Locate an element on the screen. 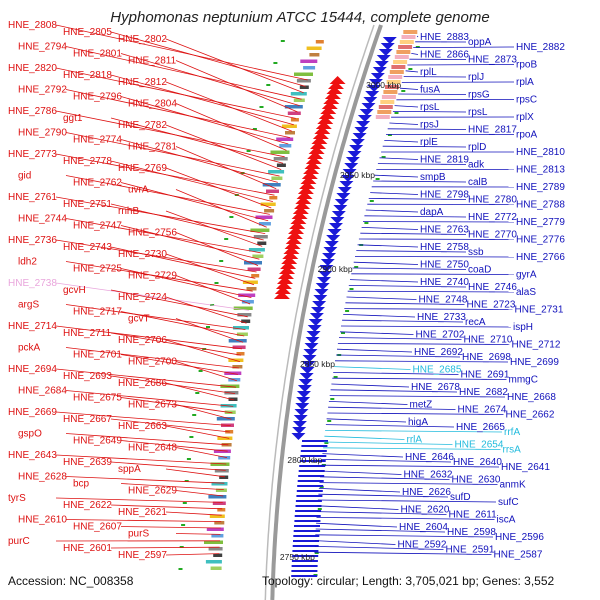 Image resolution: width=600 pixels, height=600 pixels. gene-label-left: ggt1 is located at coordinates (73, 118).